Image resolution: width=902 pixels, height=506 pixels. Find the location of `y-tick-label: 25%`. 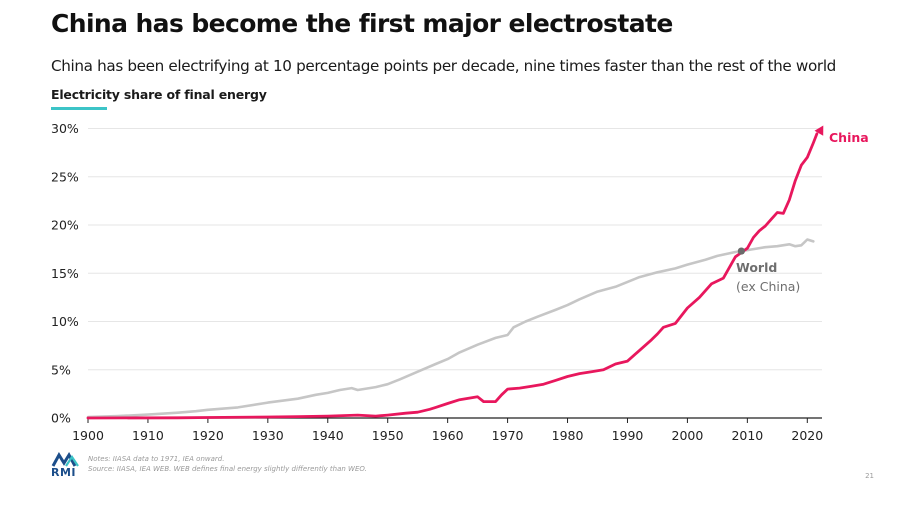

y-tick-label: 25% is located at coordinates (65, 176).